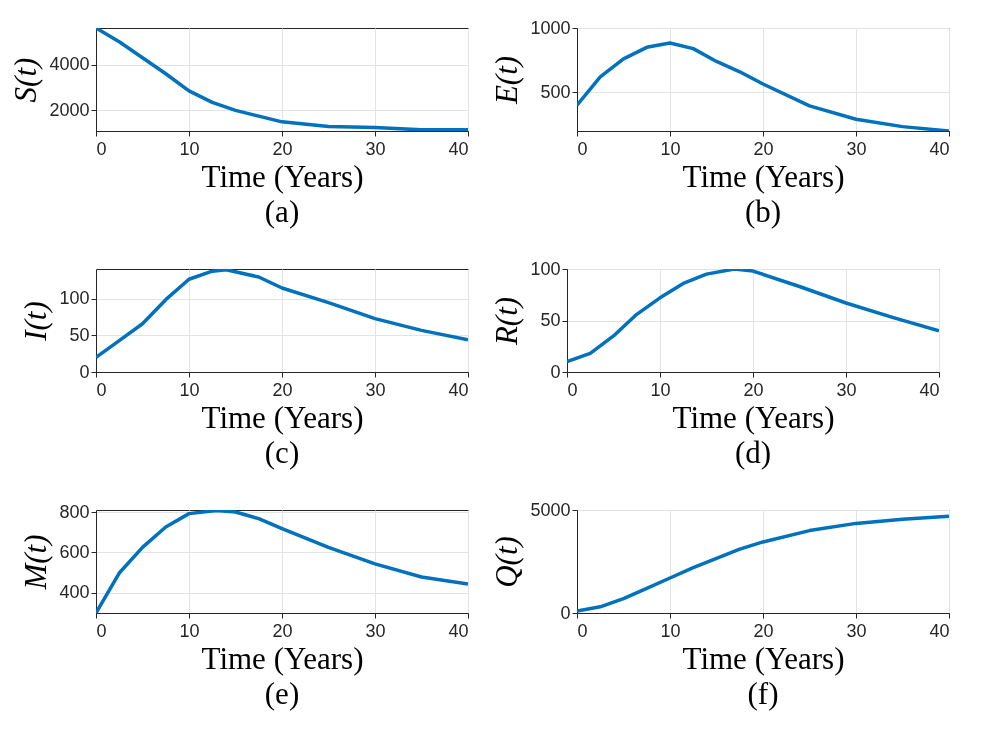 This screenshot has height=755, width=1004. Describe the element at coordinates (36, 562) in the screenshot. I see `y-axis-title: M(t)` at that location.